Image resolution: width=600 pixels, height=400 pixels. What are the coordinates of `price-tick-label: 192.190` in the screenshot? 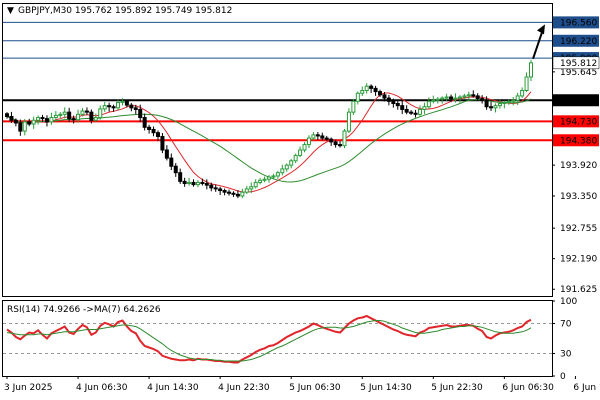 It's located at (578, 260).